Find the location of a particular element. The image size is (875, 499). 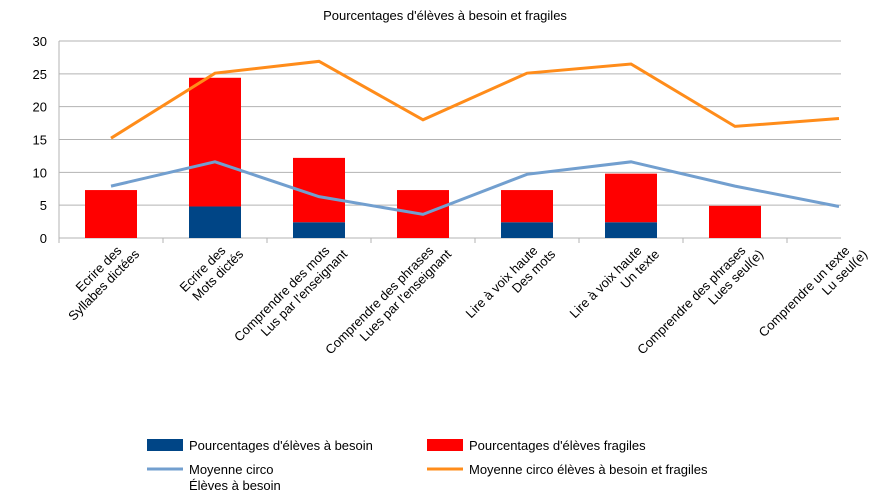

y-tick-label: 0 is located at coordinates (43, 238).